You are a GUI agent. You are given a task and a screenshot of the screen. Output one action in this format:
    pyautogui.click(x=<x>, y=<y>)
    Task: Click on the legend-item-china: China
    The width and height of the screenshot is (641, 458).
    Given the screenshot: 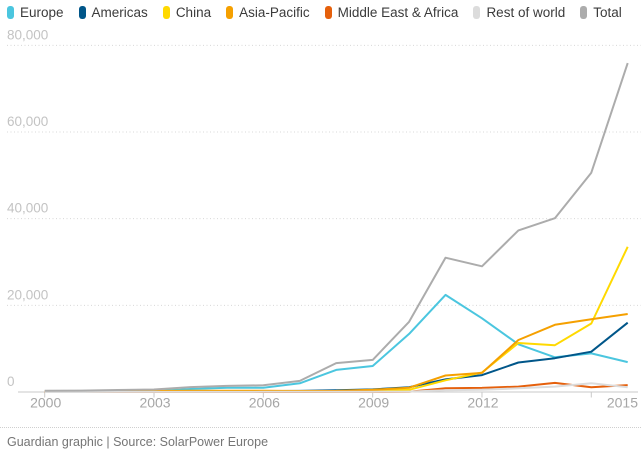 What is the action you would take?
    pyautogui.click(x=187, y=12)
    